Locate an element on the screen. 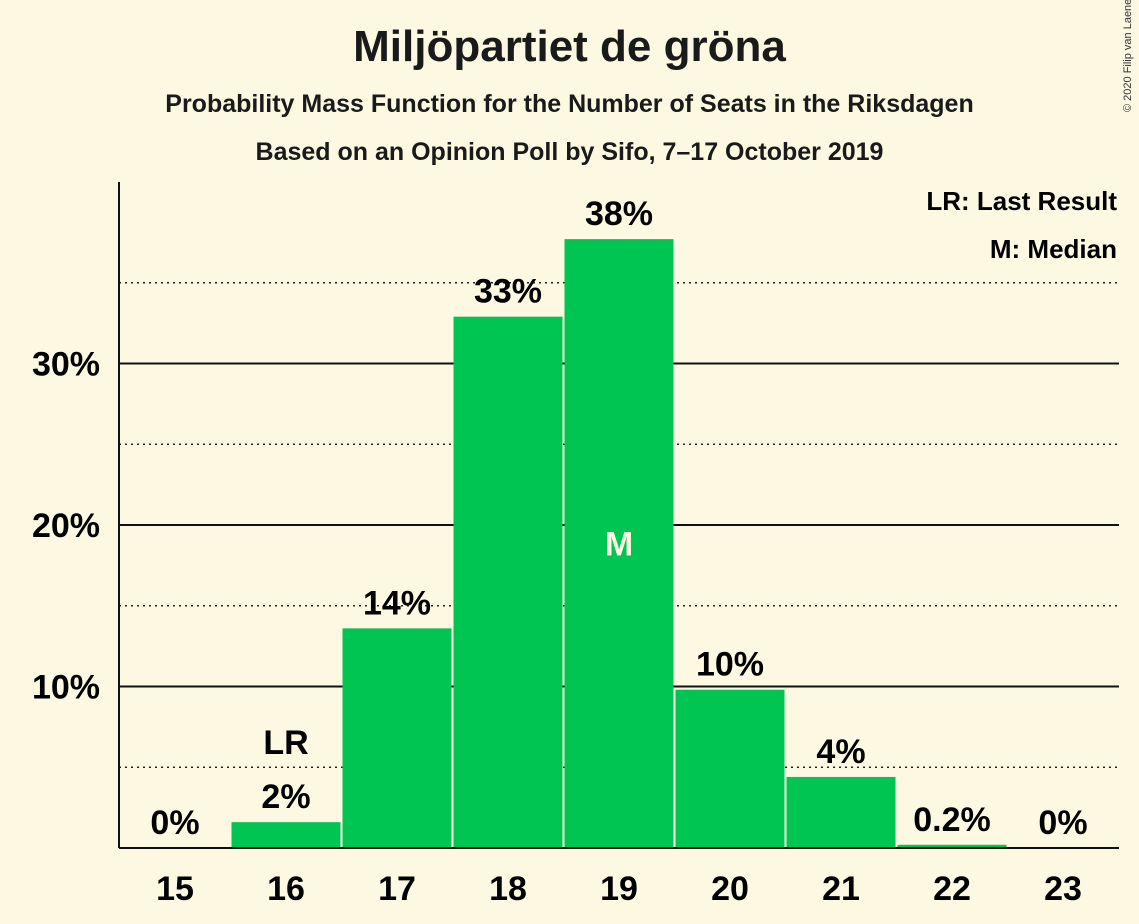 This screenshot has height=924, width=1139. data-label-20: 10% is located at coordinates (730, 665).